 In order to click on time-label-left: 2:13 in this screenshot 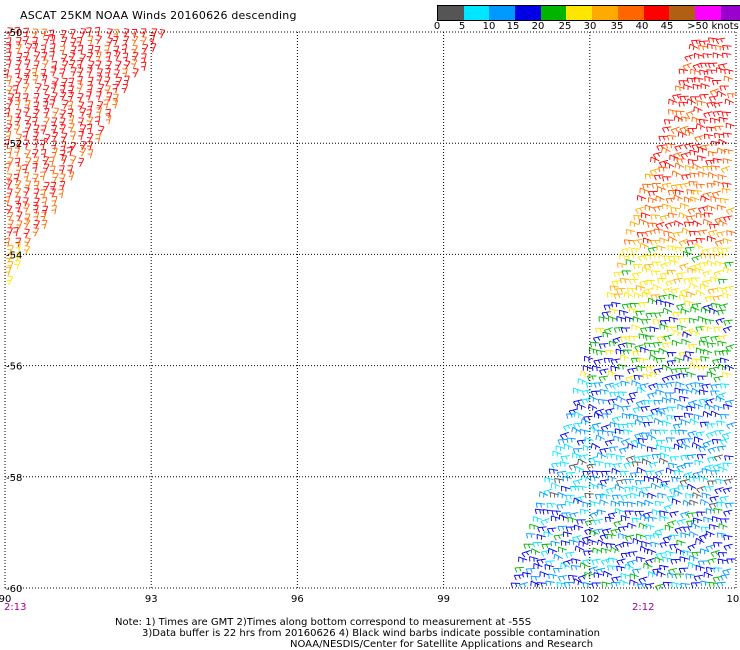, I will do `click(15, 607)`.